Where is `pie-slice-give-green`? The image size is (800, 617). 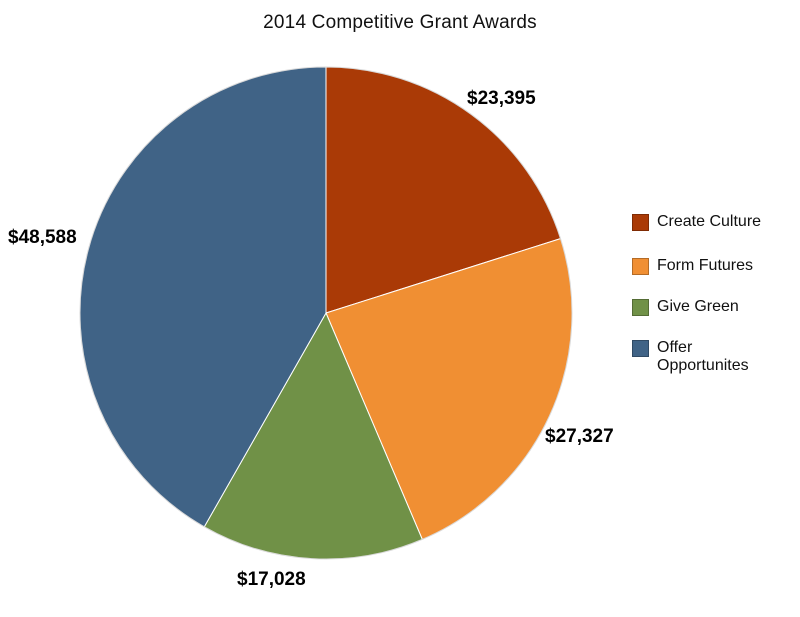 pie-slice-give-green is located at coordinates (313, 436).